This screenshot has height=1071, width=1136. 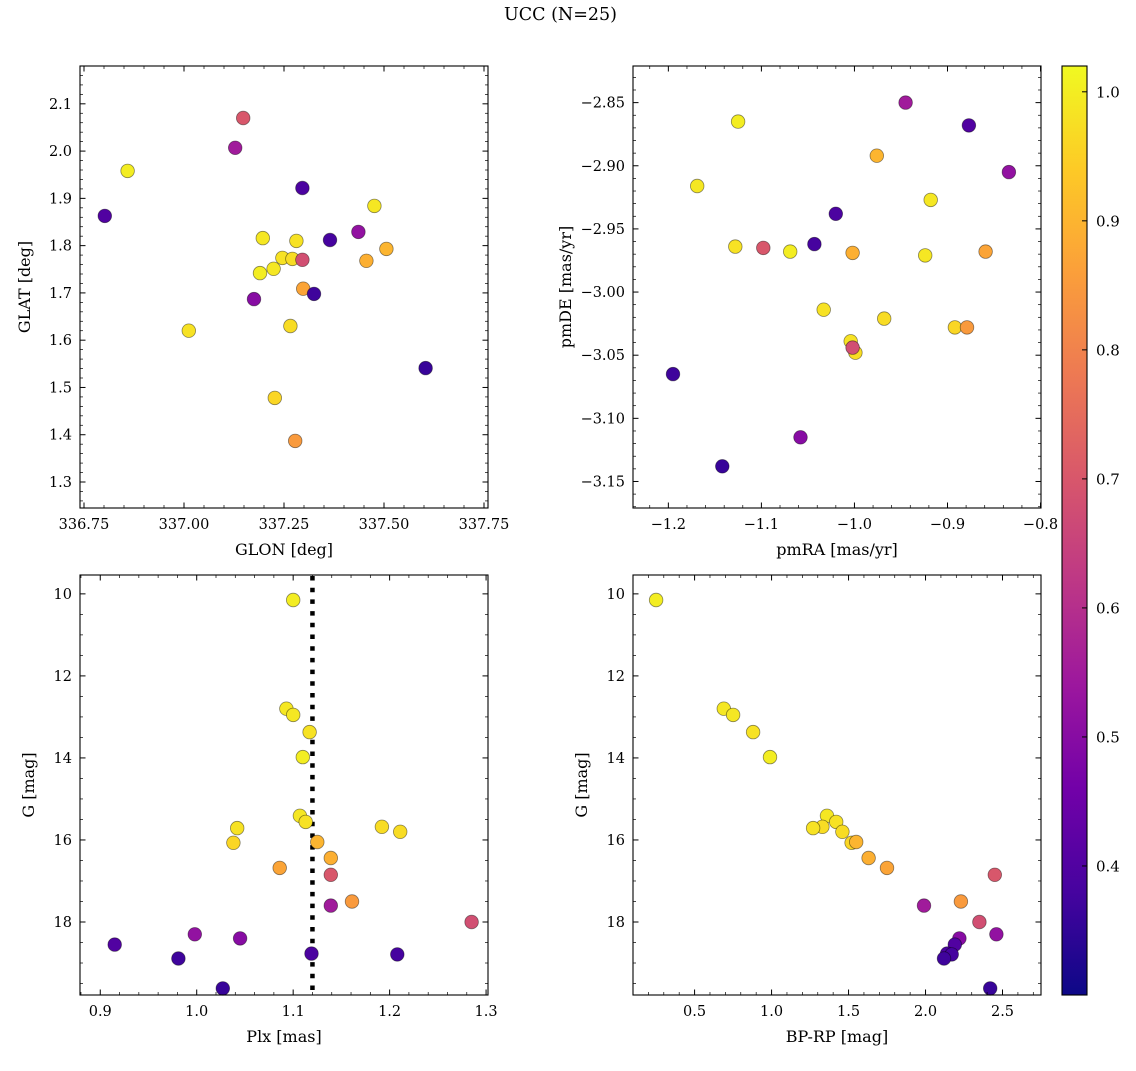 I want to click on colorbar-tick-label: 0.5, so click(x=1108, y=737).